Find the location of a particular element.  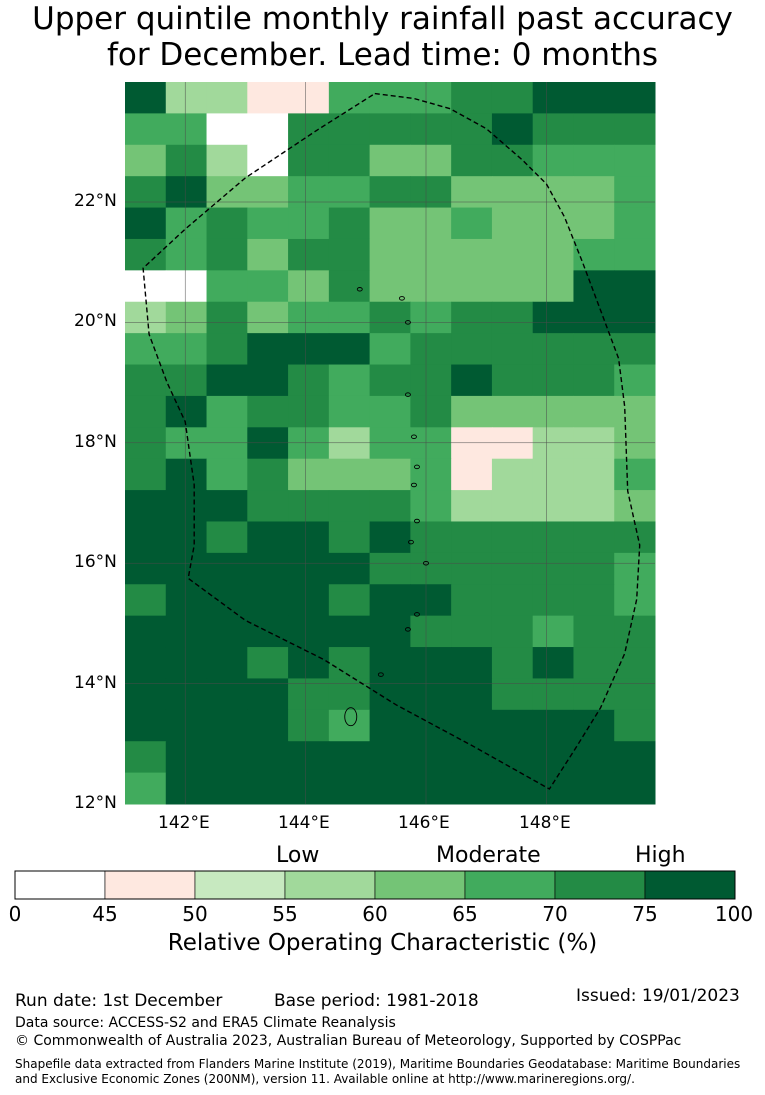

colorbar-frame is located at coordinates (375, 885).